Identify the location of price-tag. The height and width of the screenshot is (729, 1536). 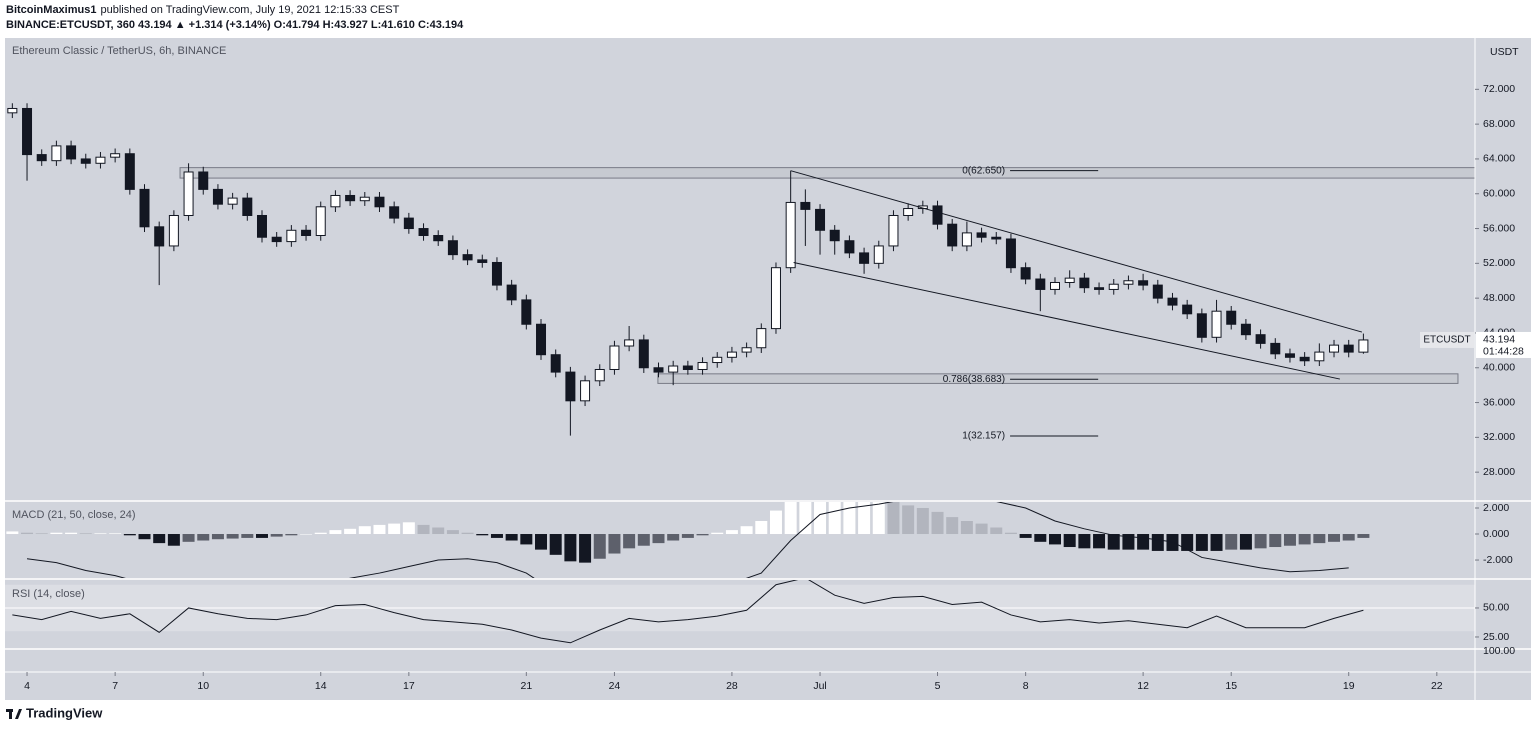
(1503, 344).